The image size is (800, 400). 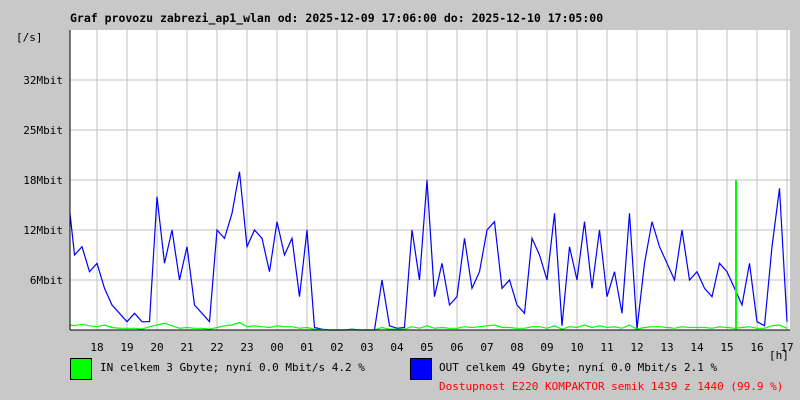 I want to click on x-tick-label: 05, so click(x=426, y=347).